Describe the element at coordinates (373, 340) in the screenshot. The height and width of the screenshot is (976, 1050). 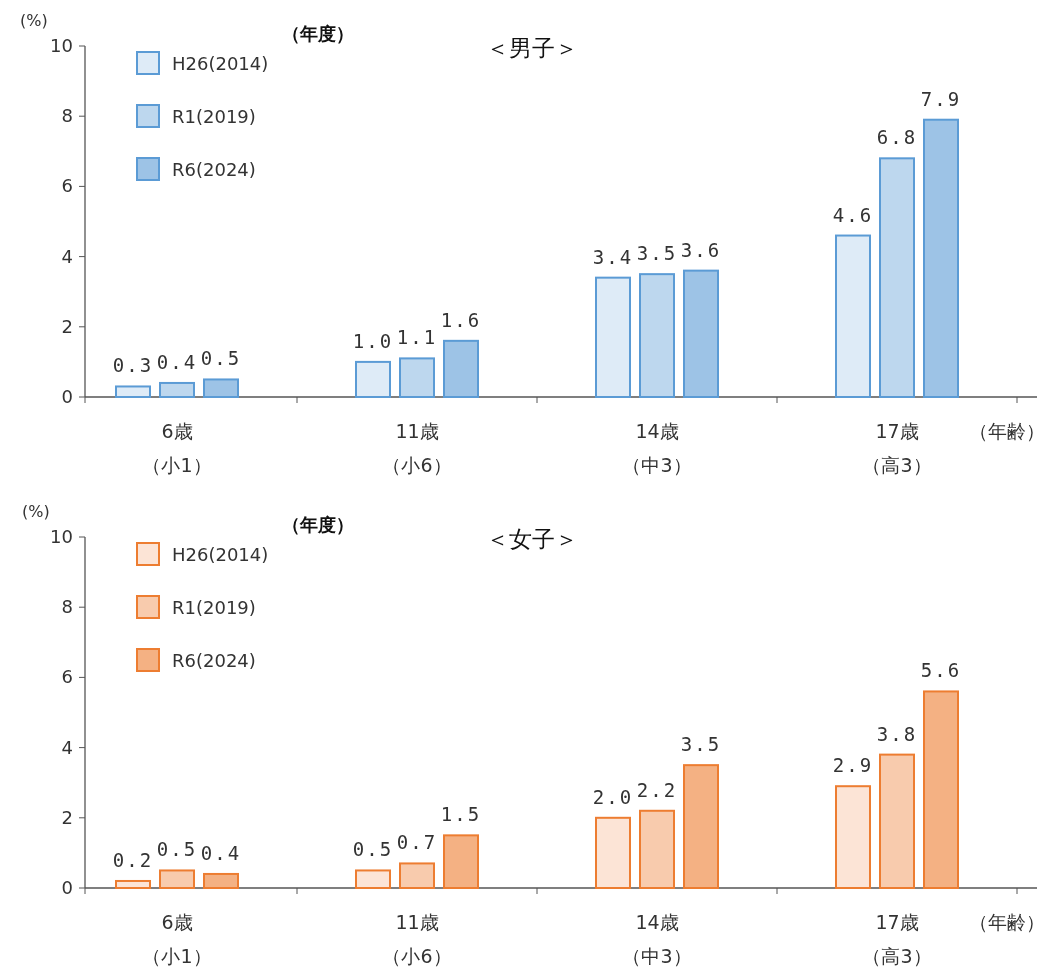
I see `data-label: 1.0` at that location.